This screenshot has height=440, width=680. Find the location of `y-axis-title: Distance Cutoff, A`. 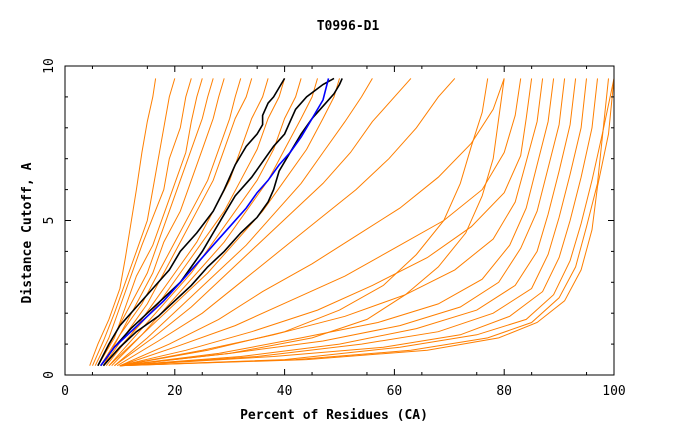

y-axis-title: Distance Cutoff, A is located at coordinates (27, 232).